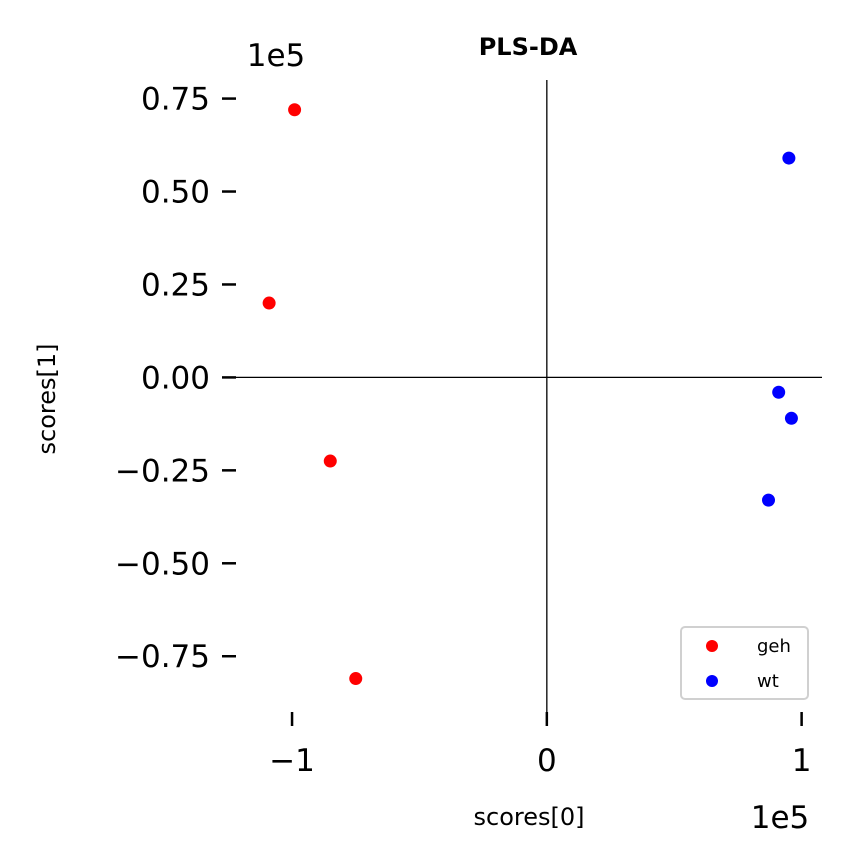  What do you see at coordinates (175, 285) in the screenshot?
I see `y-tick-label: 0.25` at bounding box center [175, 285].